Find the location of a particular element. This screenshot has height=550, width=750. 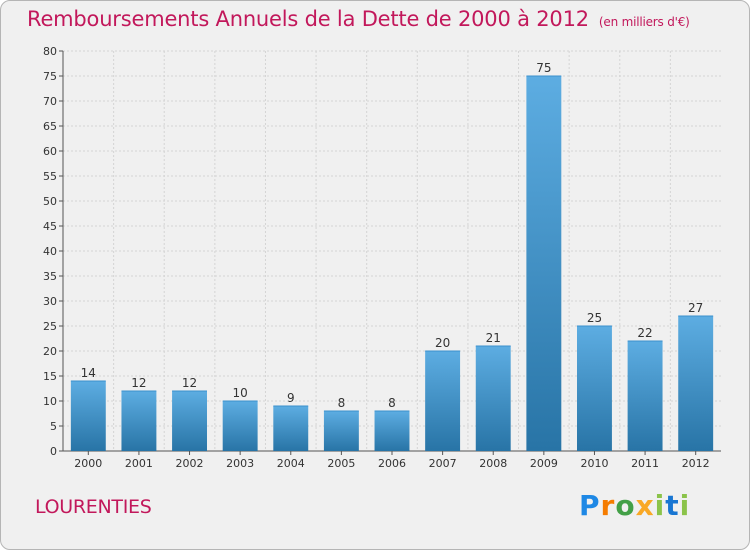

bar-2000 is located at coordinates (88, 416).